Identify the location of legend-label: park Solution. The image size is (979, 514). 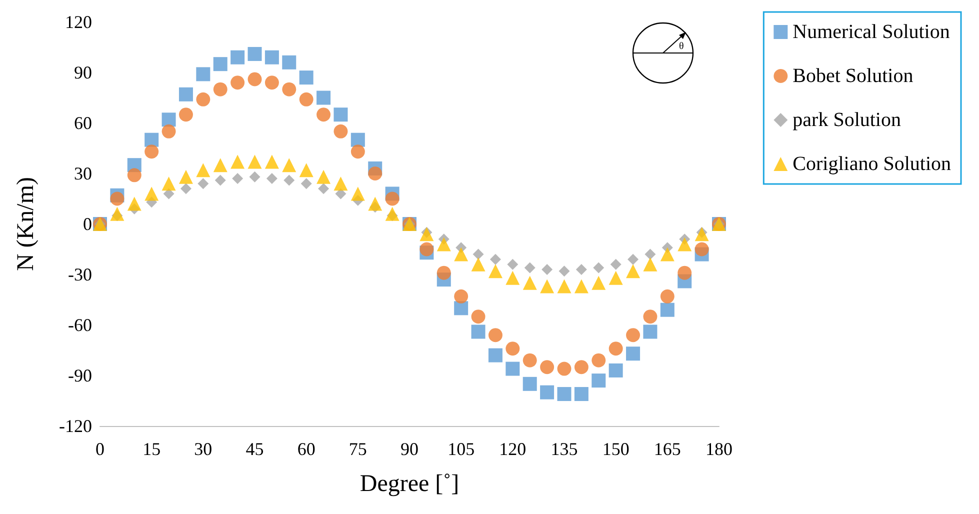
(847, 120).